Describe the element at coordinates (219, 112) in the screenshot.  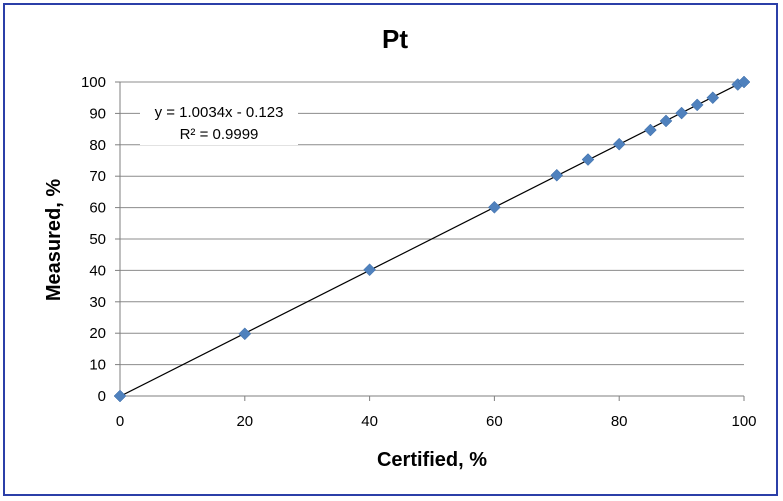
I see `trendline-equation: y = 1.0034x - 0.123` at that location.